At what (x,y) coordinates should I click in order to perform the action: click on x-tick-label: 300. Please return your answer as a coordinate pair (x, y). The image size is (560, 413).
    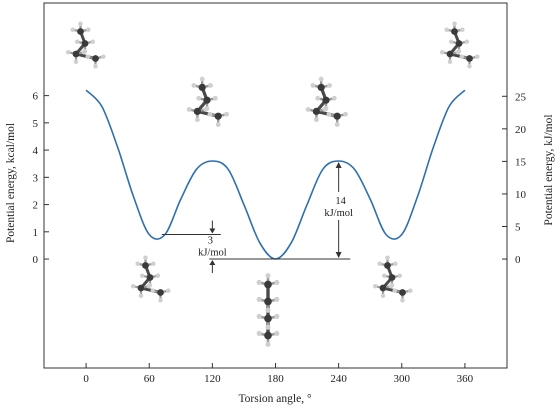
    Looking at the image, I should click on (402, 379).